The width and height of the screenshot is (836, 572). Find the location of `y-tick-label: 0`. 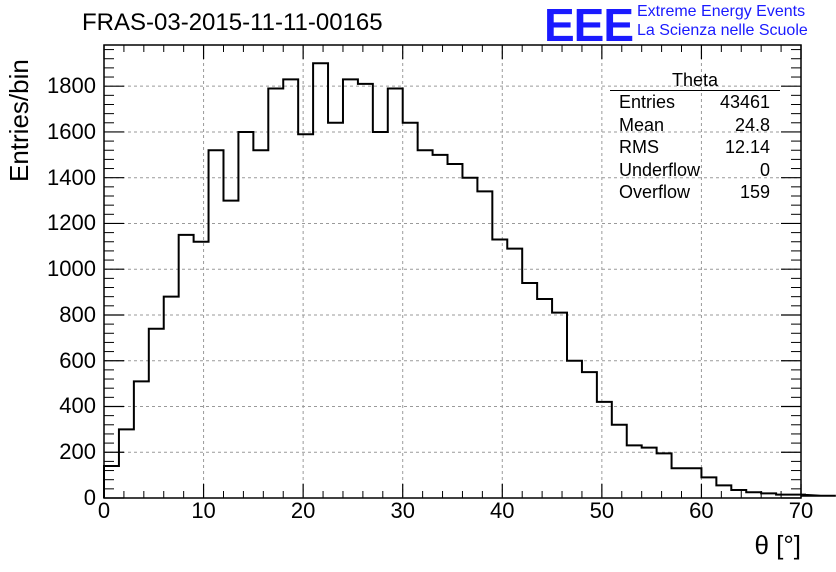

y-tick-label: 0 is located at coordinates (89, 497).